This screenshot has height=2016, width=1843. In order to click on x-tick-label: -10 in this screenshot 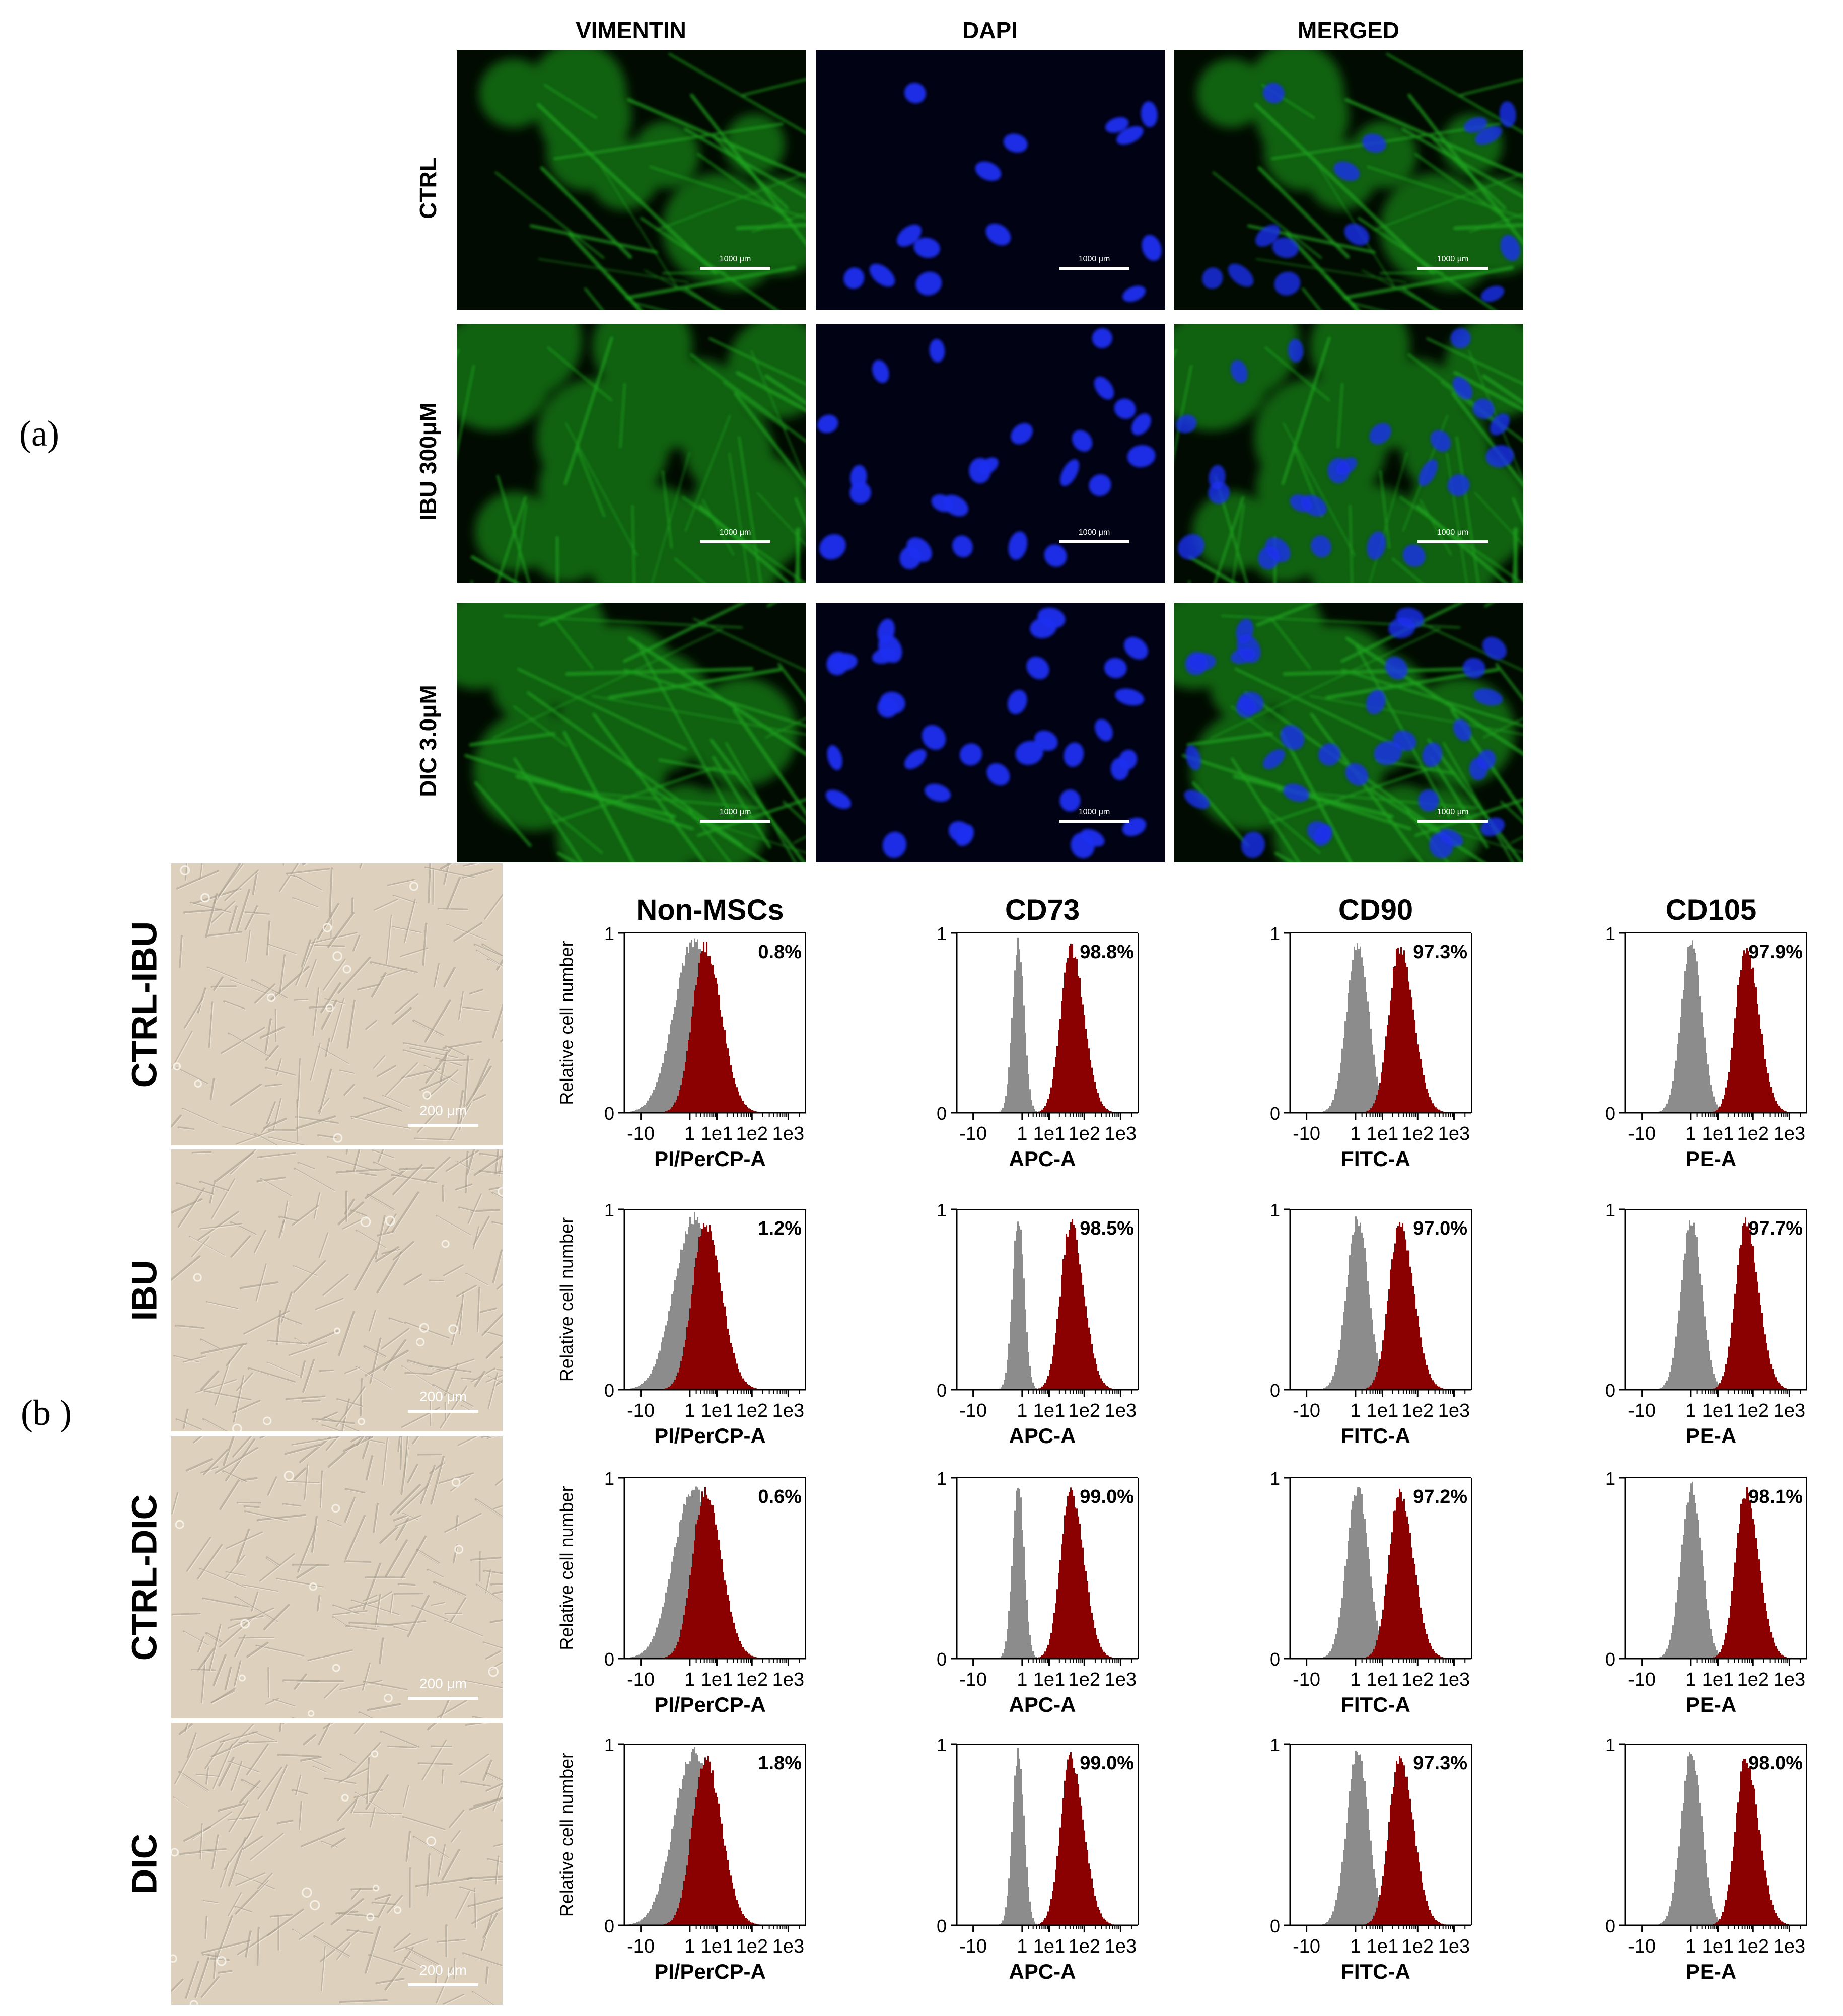, I will do `click(641, 1680)`.